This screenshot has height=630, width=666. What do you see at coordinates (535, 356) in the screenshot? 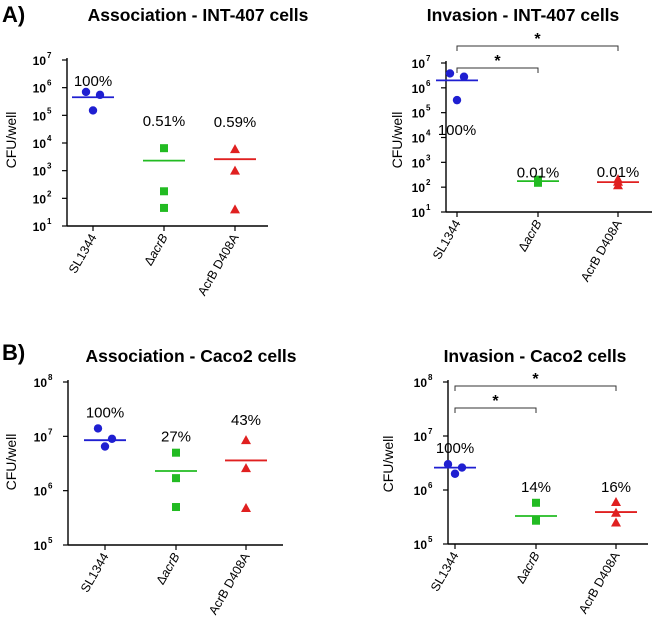
I see `chart-title: Invasion - Caco2 cells` at bounding box center [535, 356].